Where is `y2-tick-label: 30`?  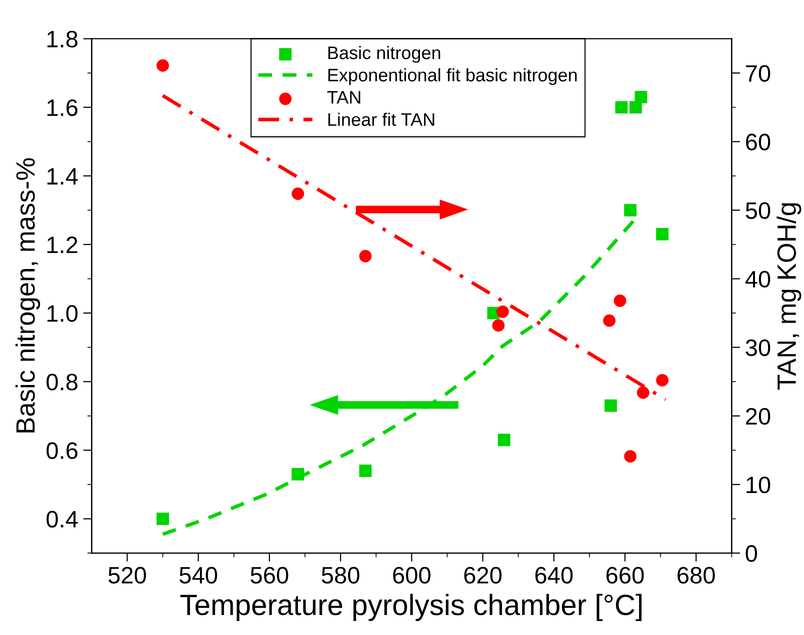
y2-tick-label: 30 is located at coordinates (758, 347).